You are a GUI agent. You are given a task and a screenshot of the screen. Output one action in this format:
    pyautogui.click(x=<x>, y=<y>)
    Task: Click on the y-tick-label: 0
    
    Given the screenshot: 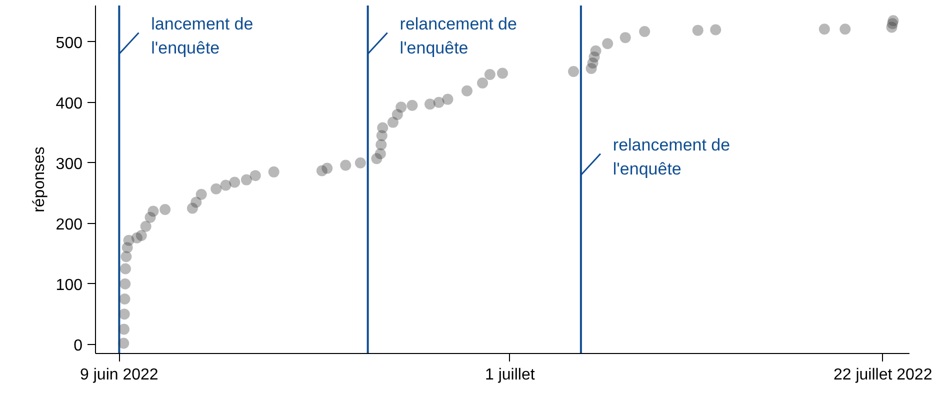 What is the action you would take?
    pyautogui.click(x=78, y=345)
    